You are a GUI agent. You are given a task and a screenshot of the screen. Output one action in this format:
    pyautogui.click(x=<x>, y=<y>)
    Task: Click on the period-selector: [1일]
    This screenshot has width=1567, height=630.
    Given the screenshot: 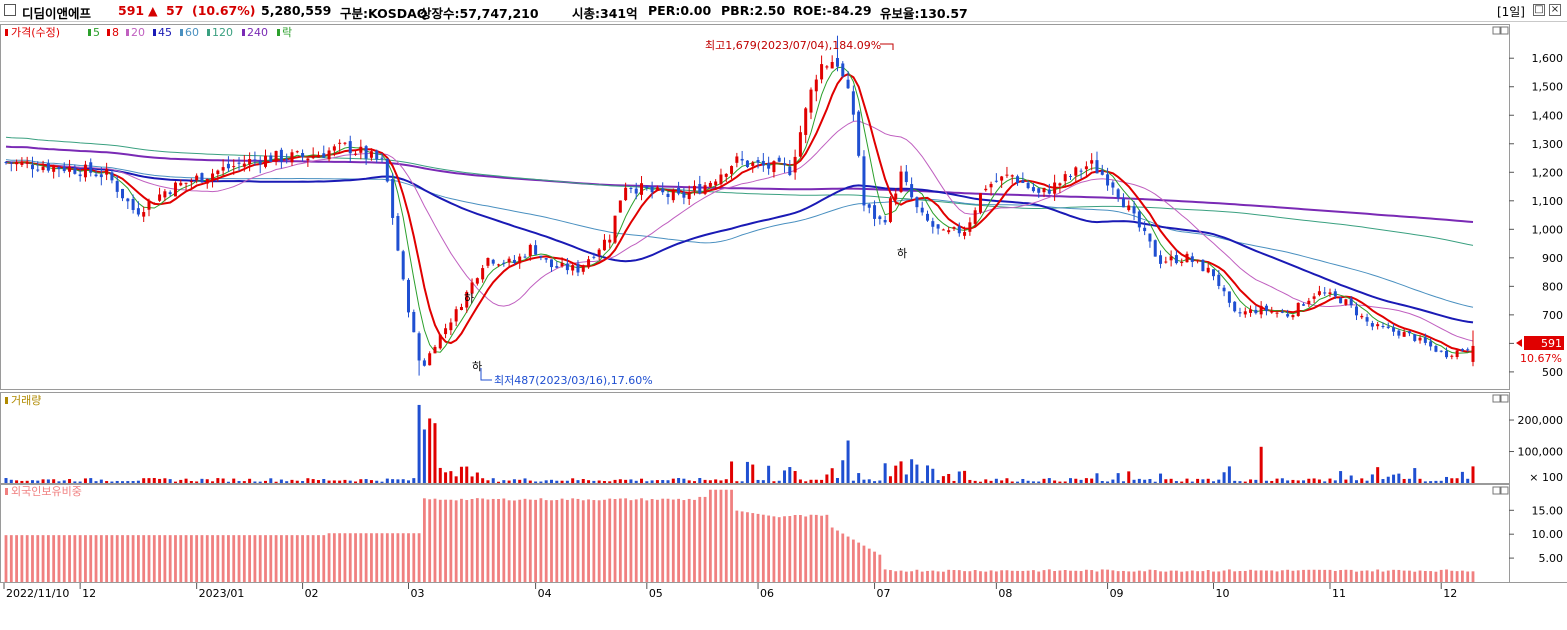 What is the action you would take?
    pyautogui.click(x=1510, y=12)
    